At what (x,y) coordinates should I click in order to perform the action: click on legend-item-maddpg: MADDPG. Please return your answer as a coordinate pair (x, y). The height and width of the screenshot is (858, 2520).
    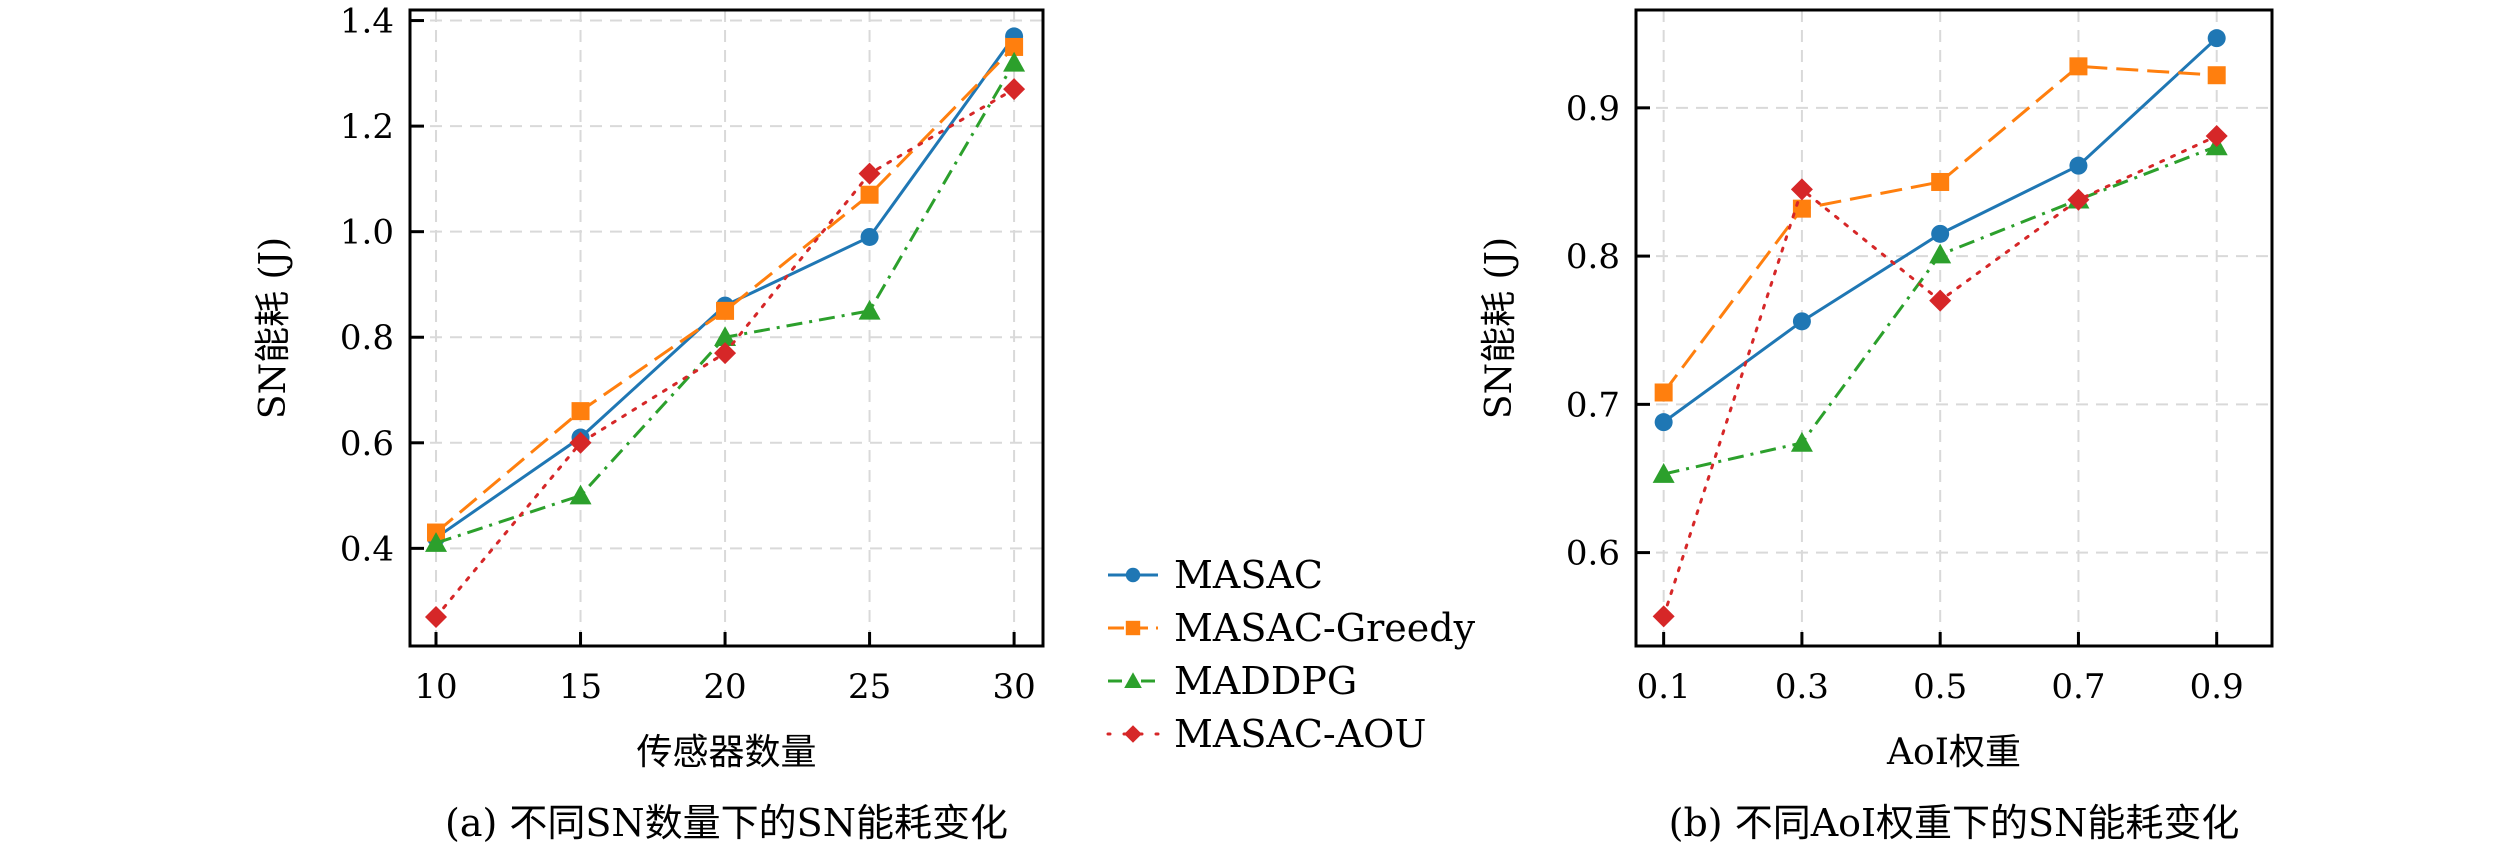
    Looking at the image, I should click on (1232, 681).